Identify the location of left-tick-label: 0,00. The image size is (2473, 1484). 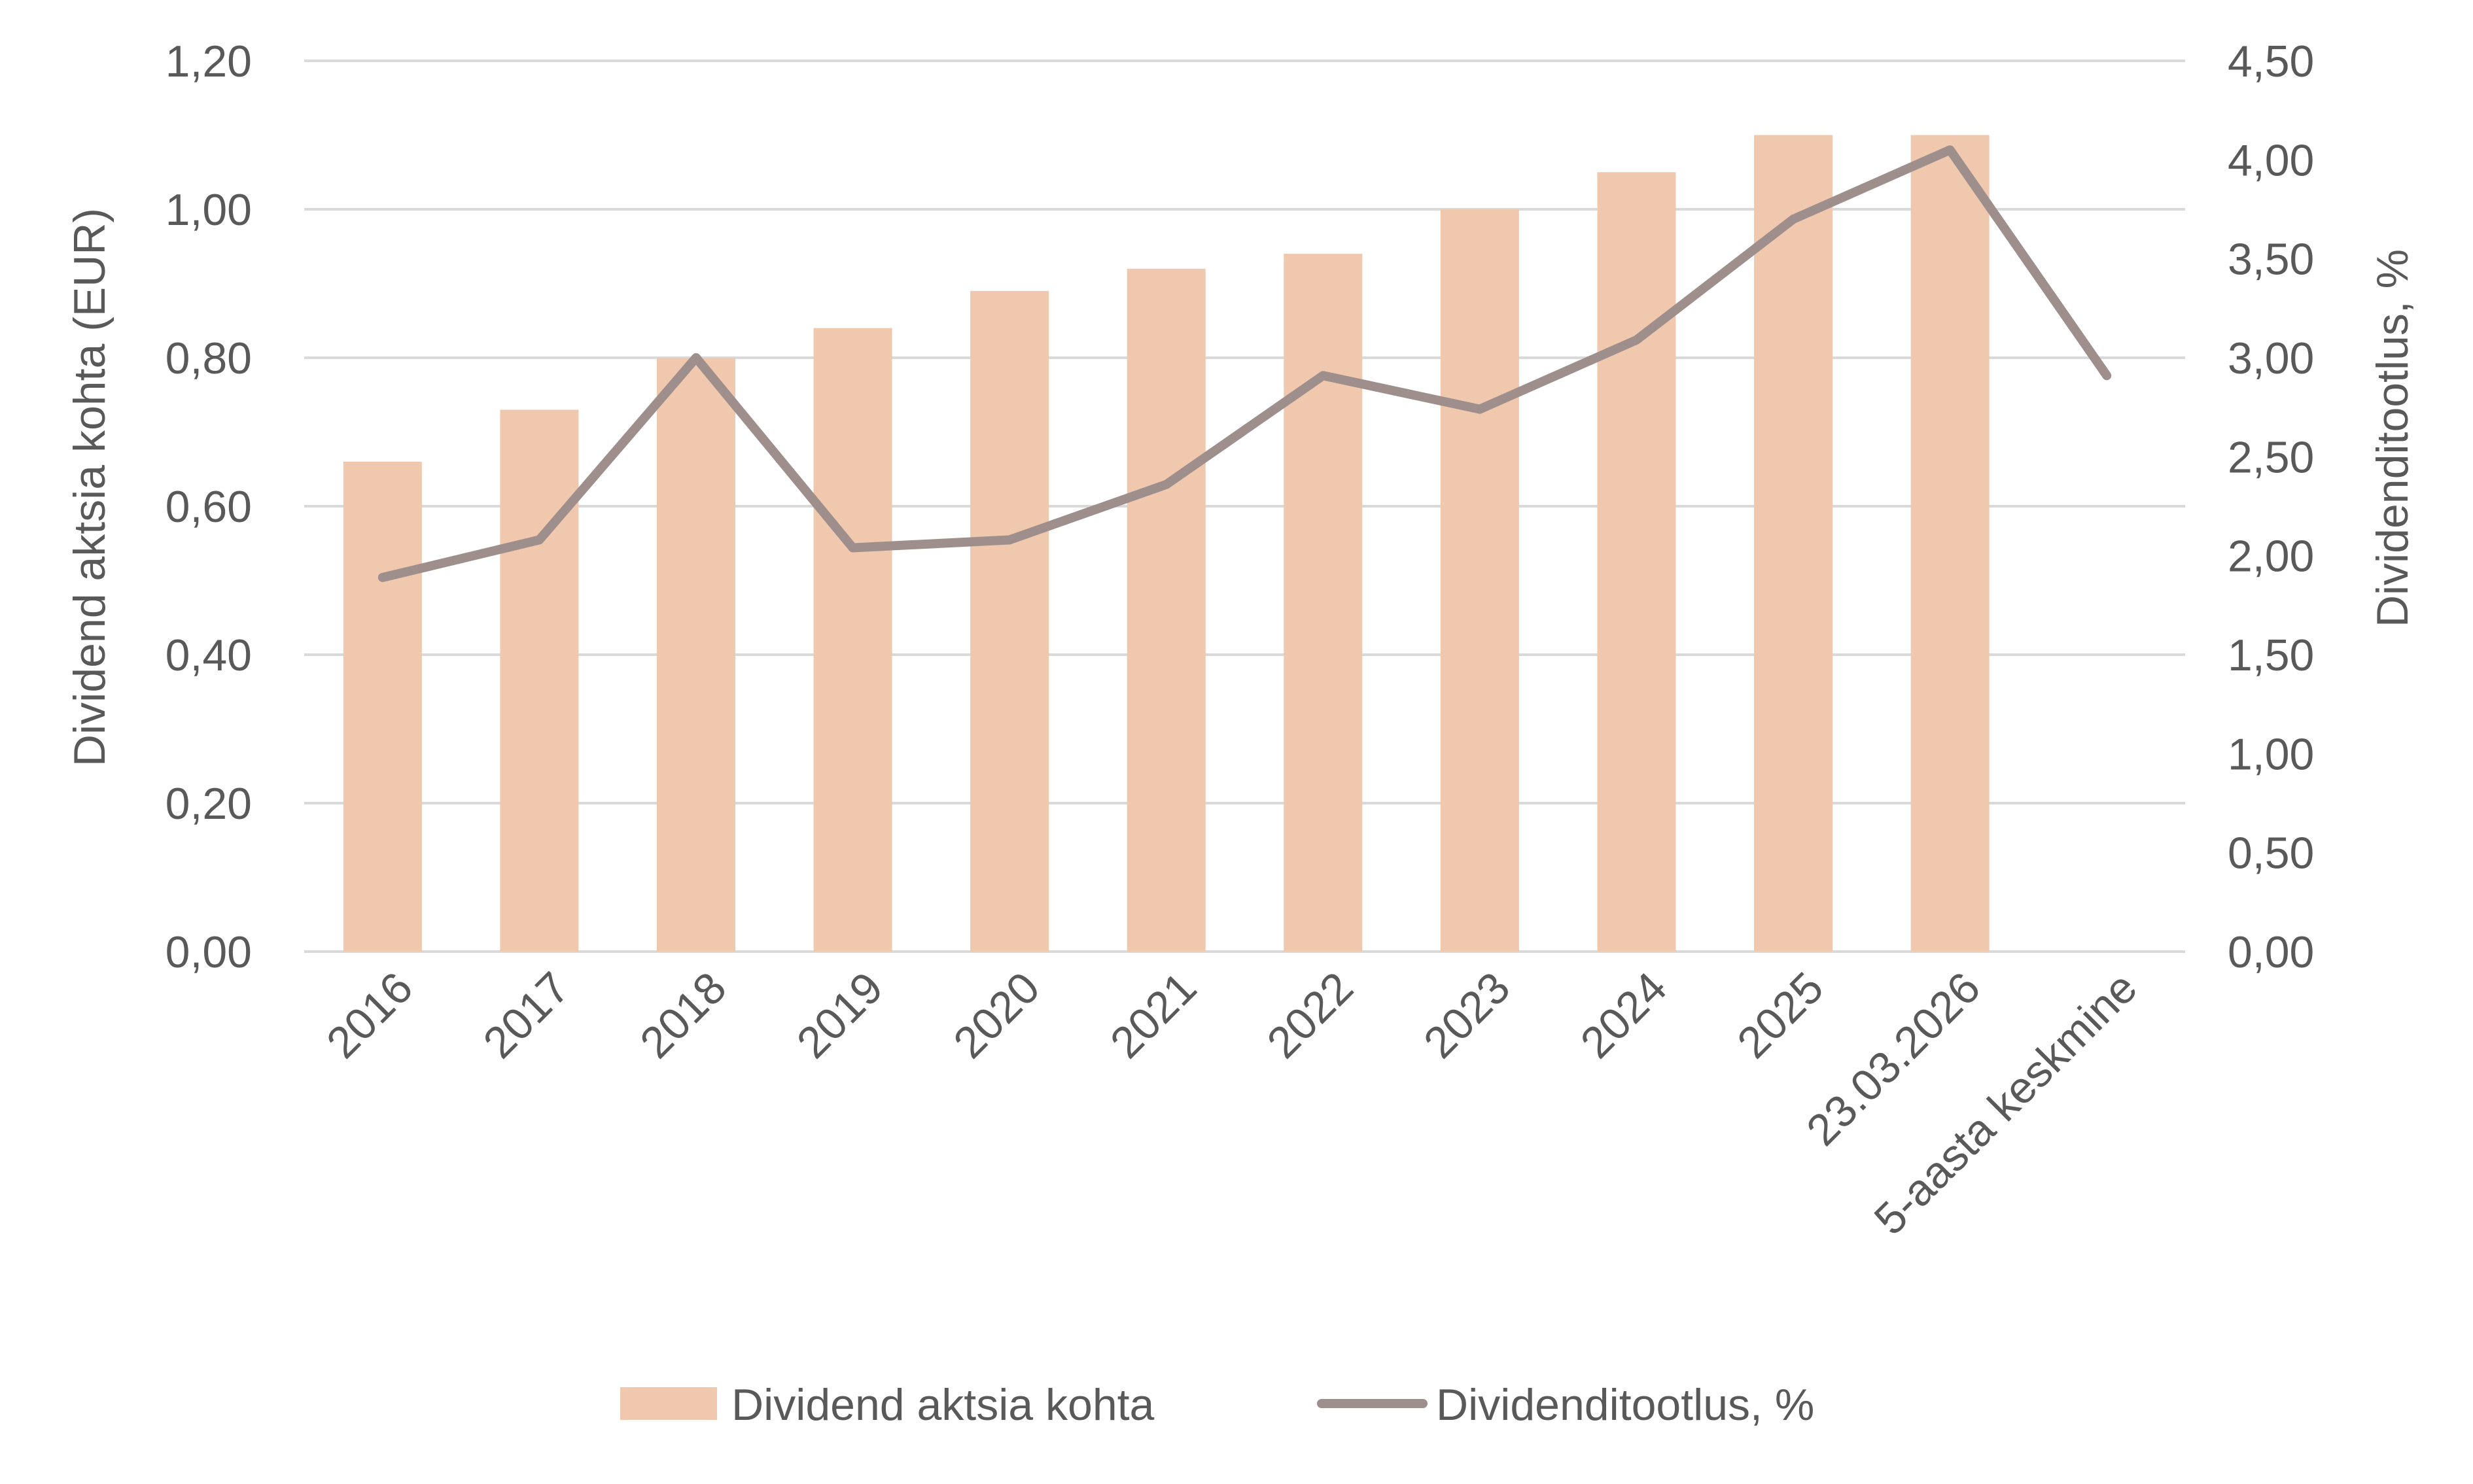
(209, 952).